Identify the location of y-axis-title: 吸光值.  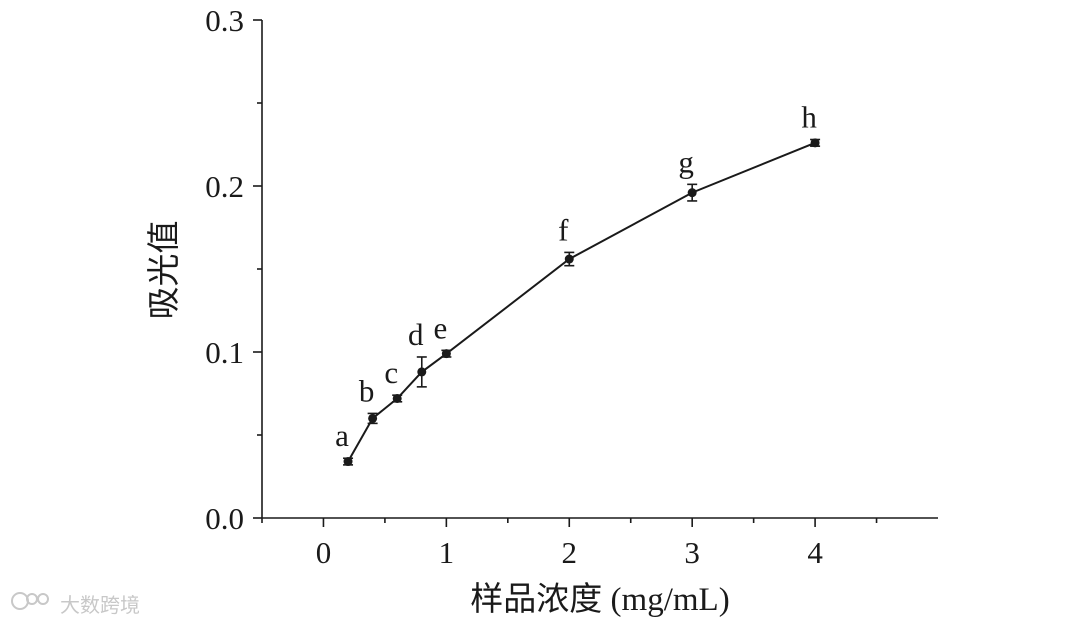
(164, 270).